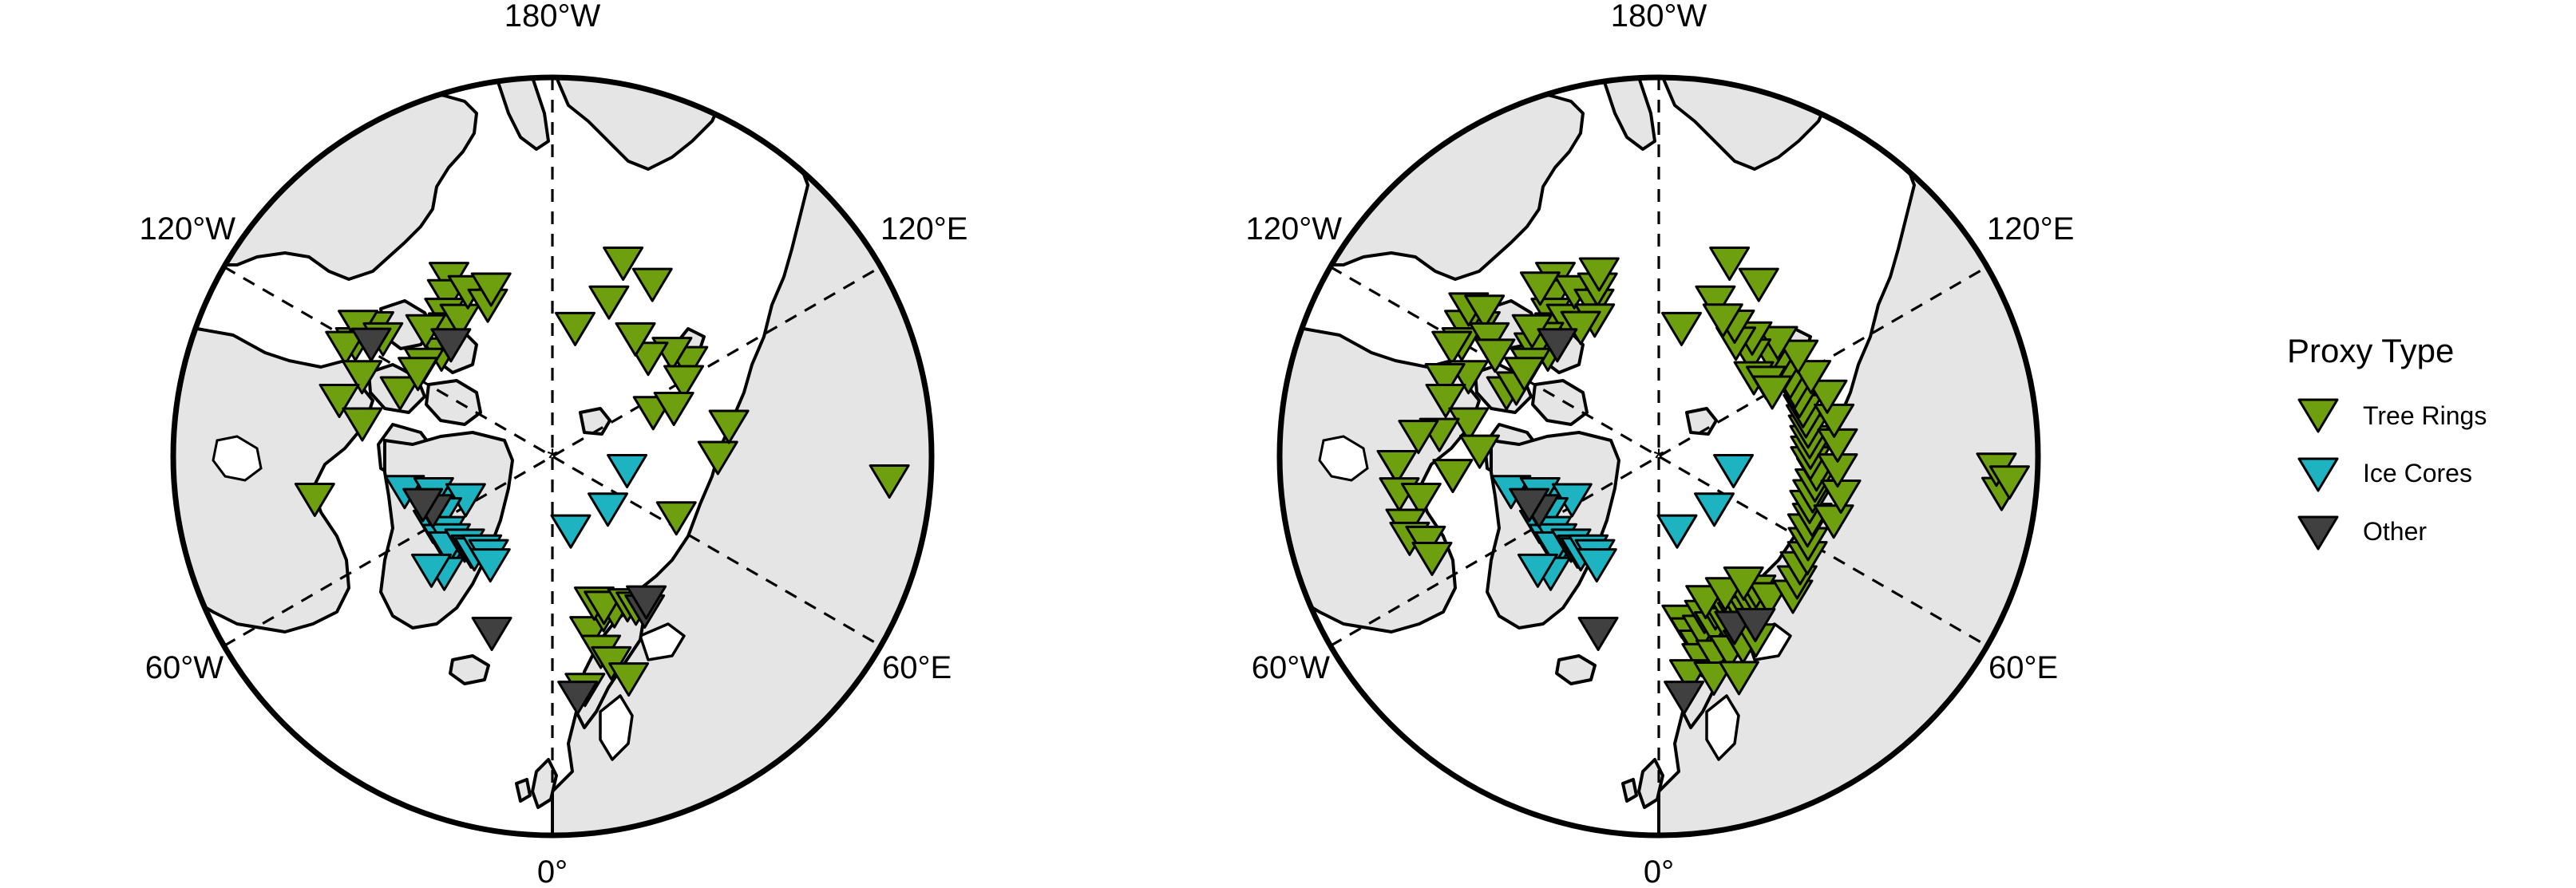 This screenshot has width=2576, height=888. I want to click on left-label-120e: 120°E, so click(924, 229).